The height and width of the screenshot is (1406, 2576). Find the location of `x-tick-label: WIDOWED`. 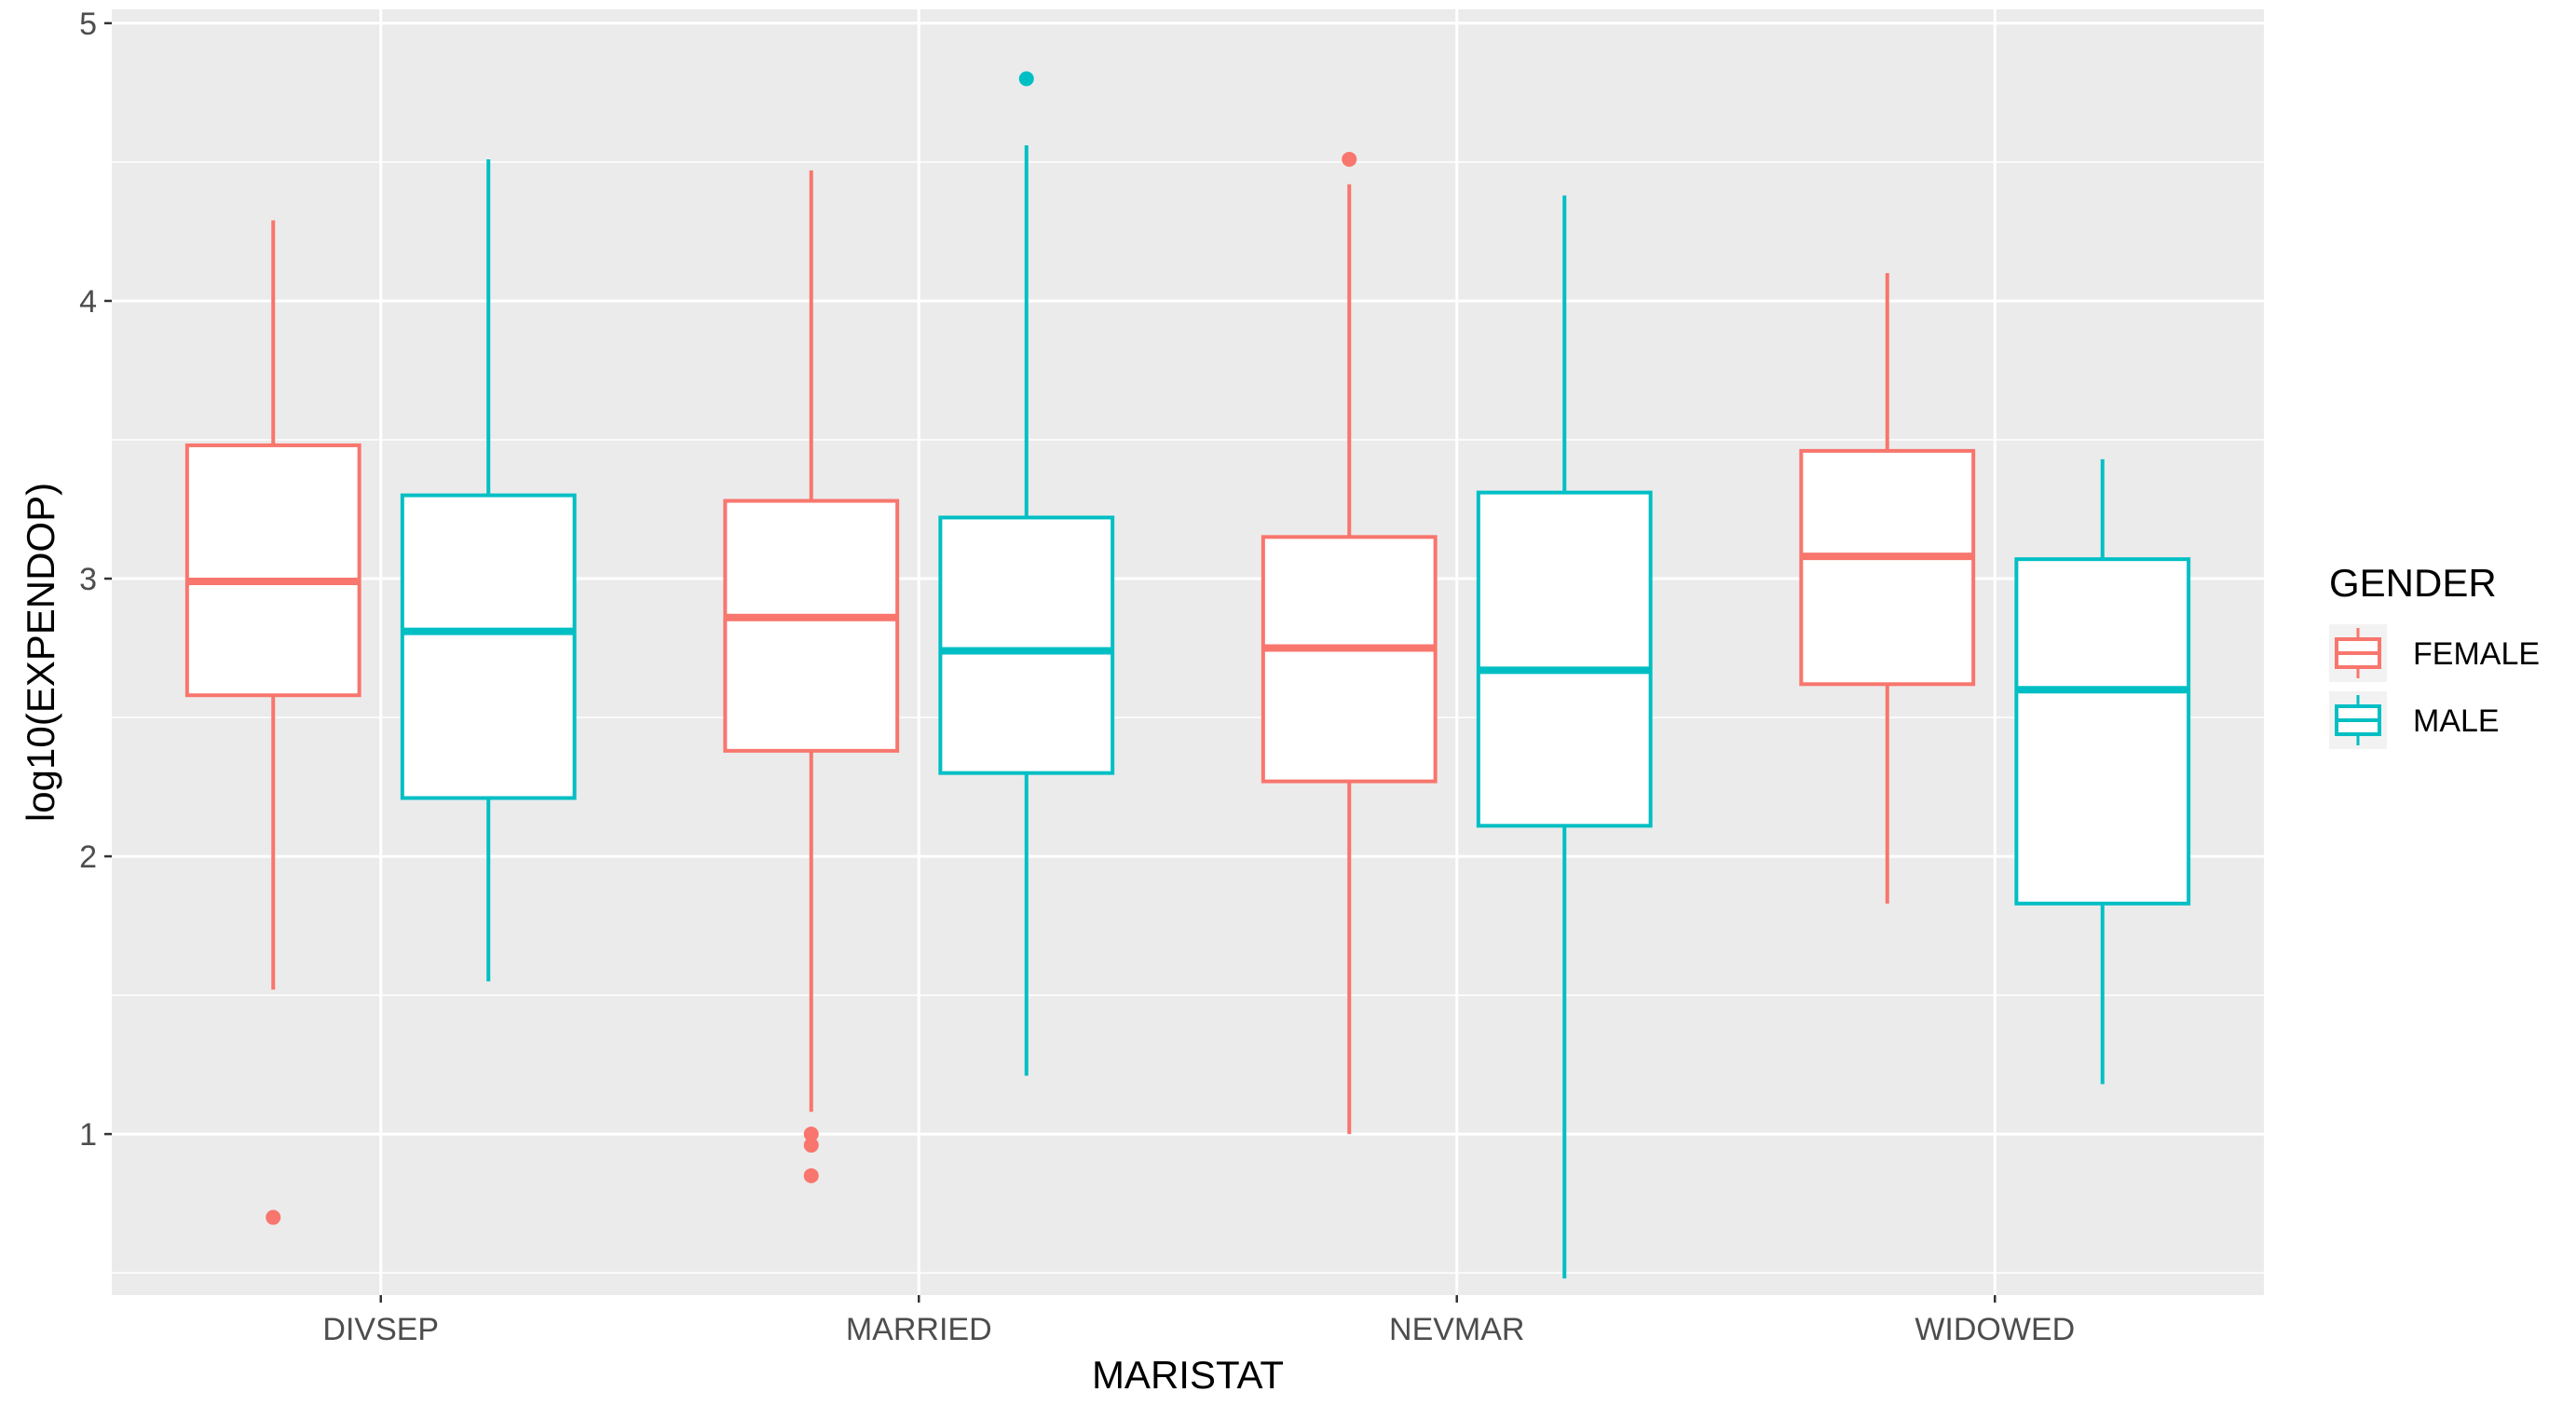

x-tick-label: WIDOWED is located at coordinates (1995, 1329).